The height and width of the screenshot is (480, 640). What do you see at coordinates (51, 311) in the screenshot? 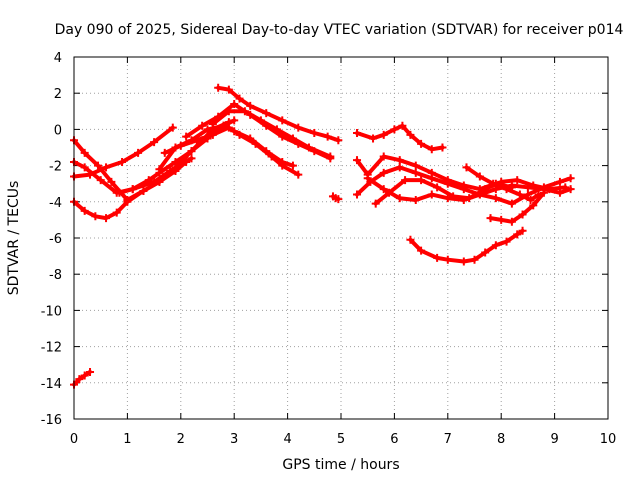
I see `y-tick-label: -10` at bounding box center [51, 311].